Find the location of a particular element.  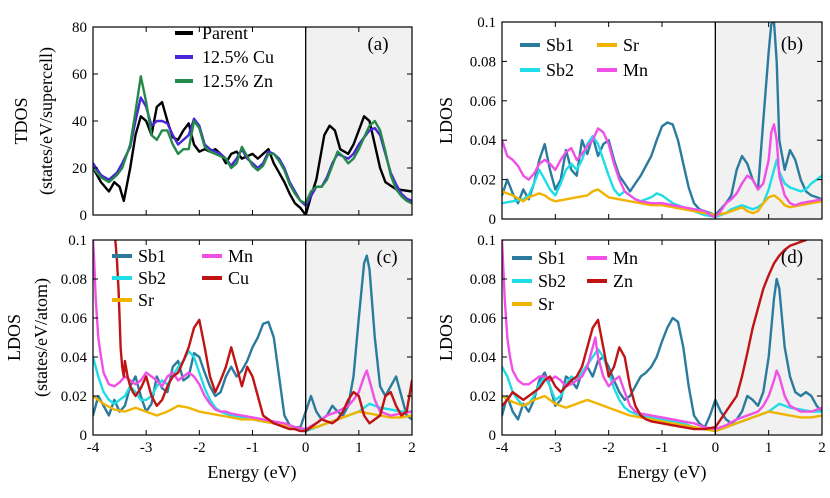

y-tick-label: 40 is located at coordinates (79, 122).